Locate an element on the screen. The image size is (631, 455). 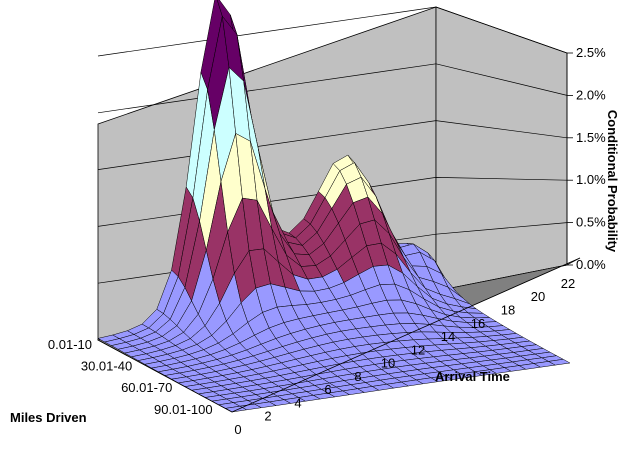
z-axis-title: Conditional Probability is located at coordinates (612, 181).